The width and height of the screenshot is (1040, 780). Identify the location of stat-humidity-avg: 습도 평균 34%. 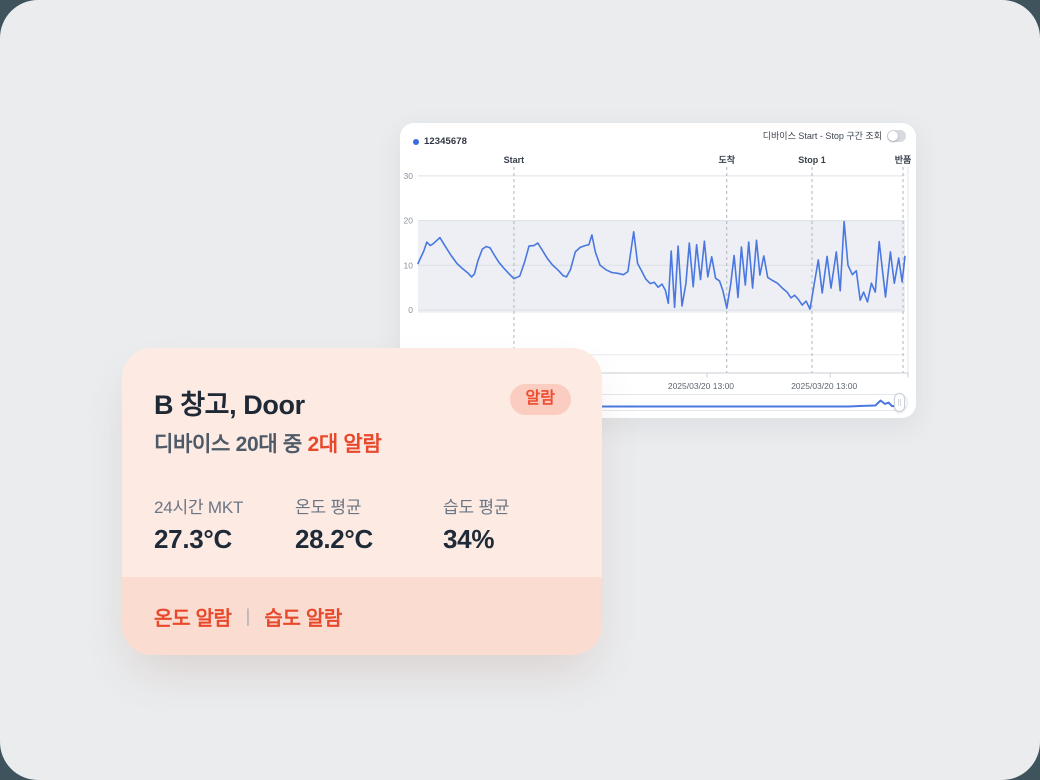
(476, 524).